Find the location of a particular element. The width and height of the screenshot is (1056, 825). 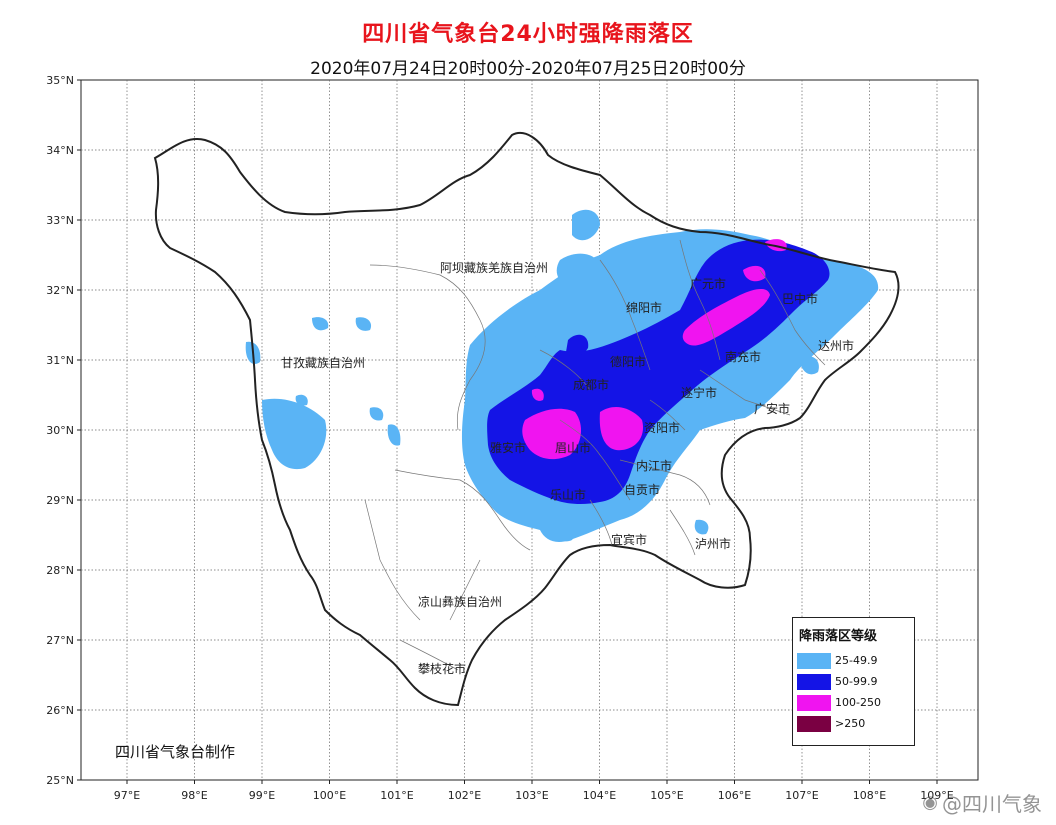

legend-item: 100-250 is located at coordinates (855, 702).